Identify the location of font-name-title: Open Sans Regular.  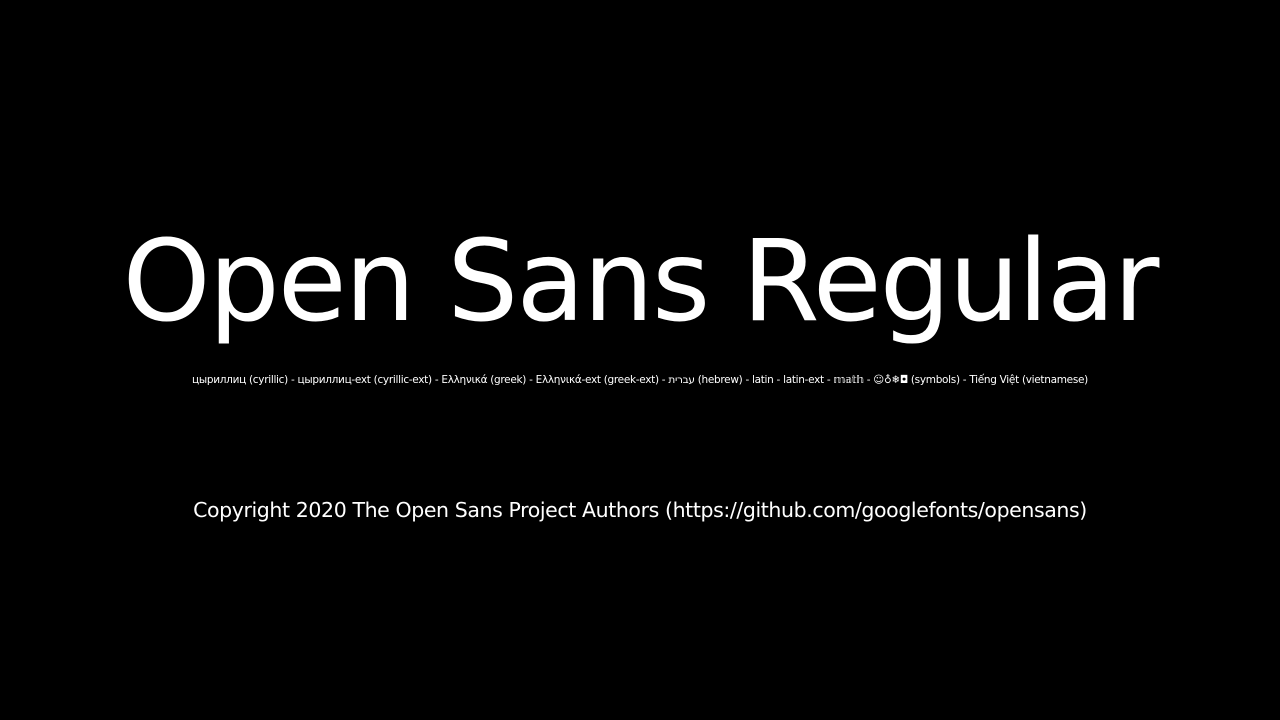
(641, 282).